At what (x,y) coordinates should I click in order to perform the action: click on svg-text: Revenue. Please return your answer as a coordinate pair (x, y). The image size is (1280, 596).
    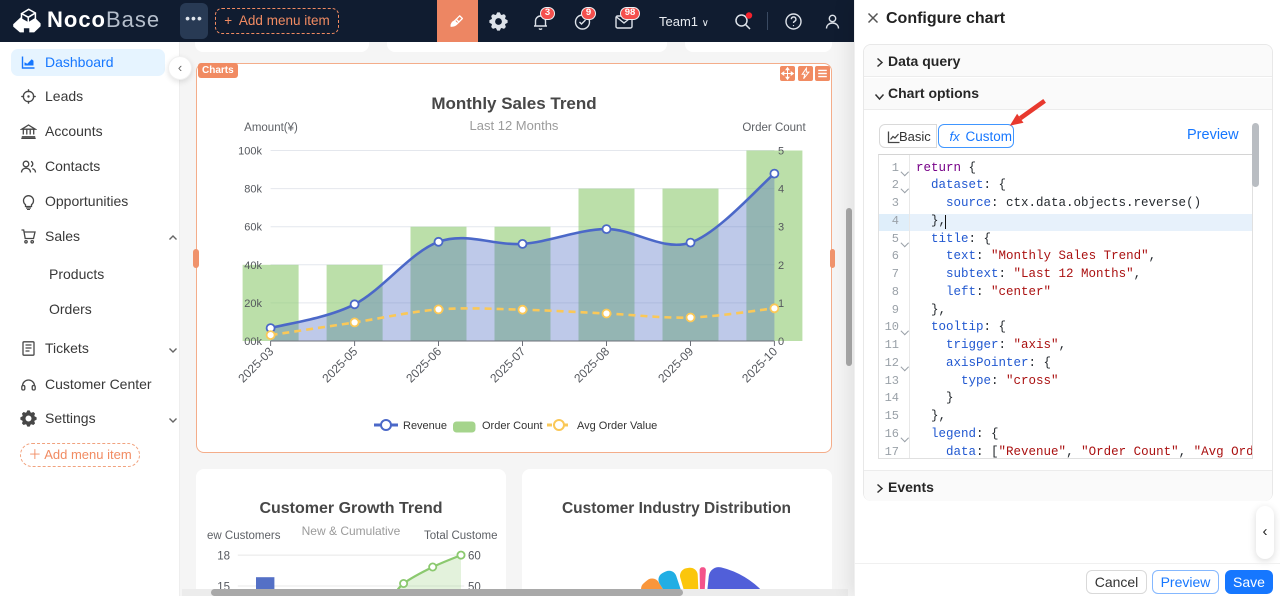
    Looking at the image, I should click on (425, 426).